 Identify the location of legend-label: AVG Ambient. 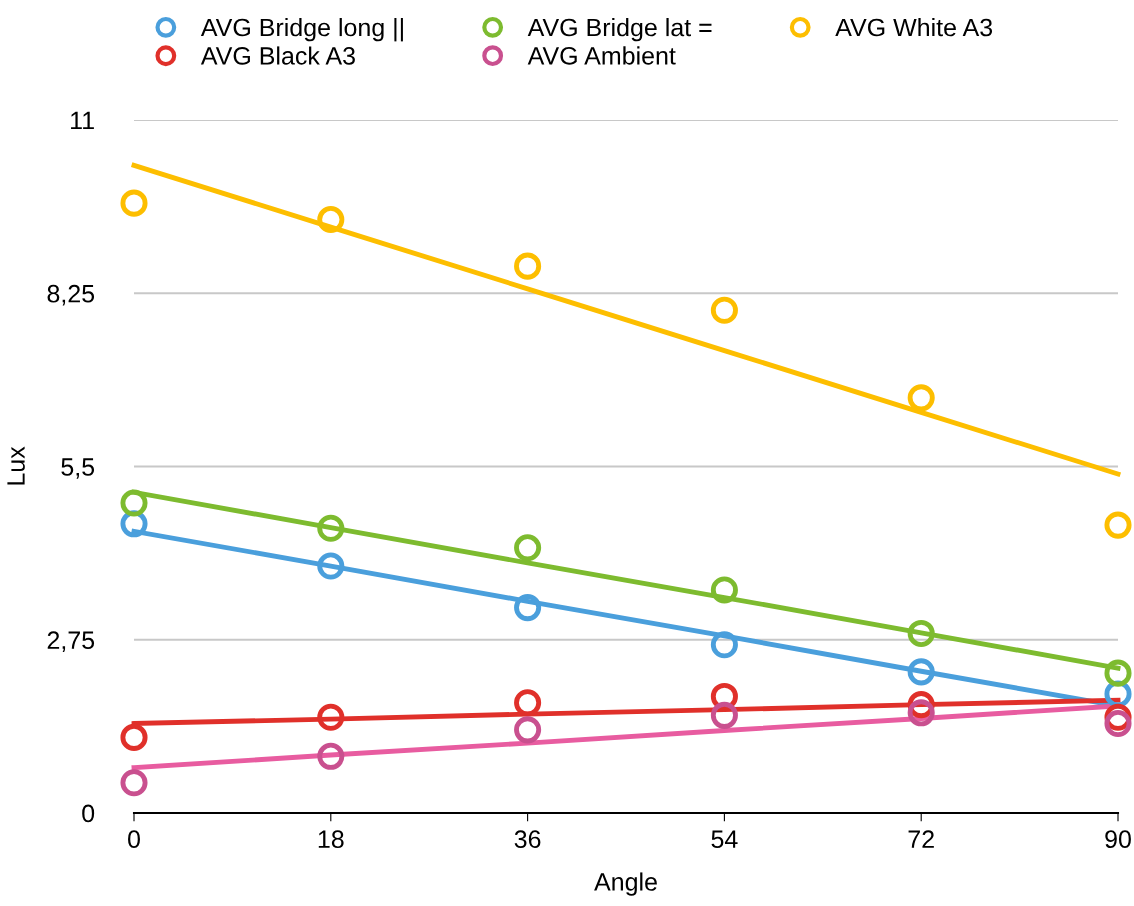
(601, 55).